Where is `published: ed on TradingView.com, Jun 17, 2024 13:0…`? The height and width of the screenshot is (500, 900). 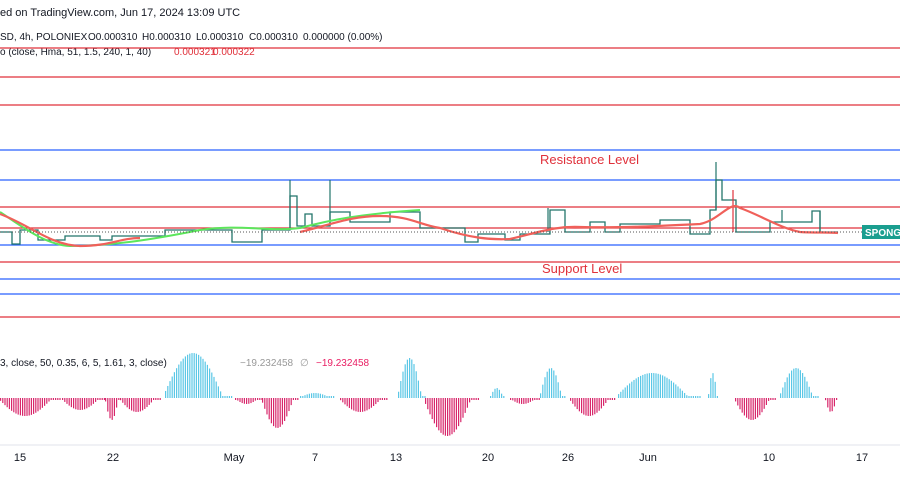 published: ed on TradingView.com, Jun 17, 2024 13:0… is located at coordinates (120, 13).